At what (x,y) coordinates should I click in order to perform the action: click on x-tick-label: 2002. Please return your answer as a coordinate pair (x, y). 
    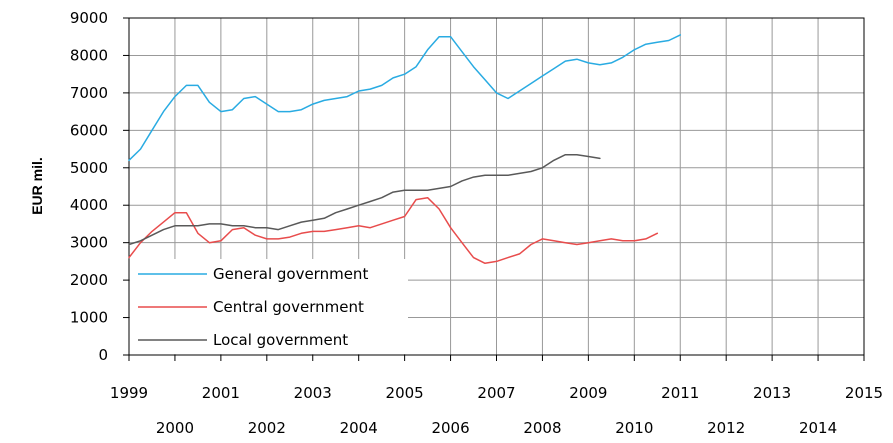
    Looking at the image, I should click on (267, 428).